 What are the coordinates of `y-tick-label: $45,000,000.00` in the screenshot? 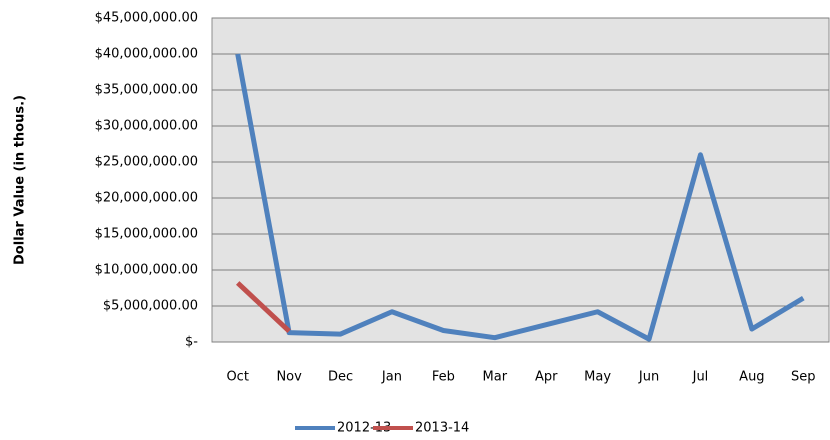 It's located at (146, 18).